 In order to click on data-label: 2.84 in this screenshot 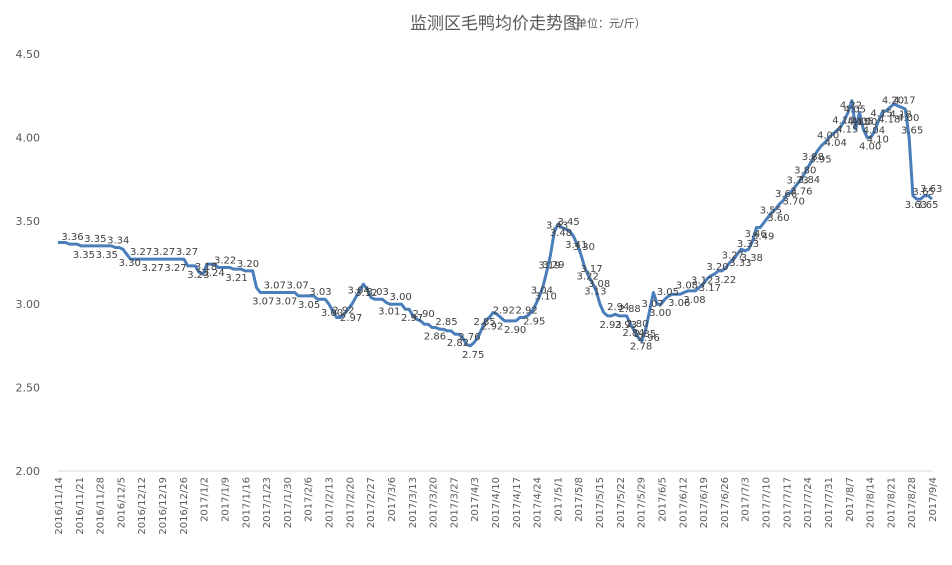, I will do `click(633, 333)`.